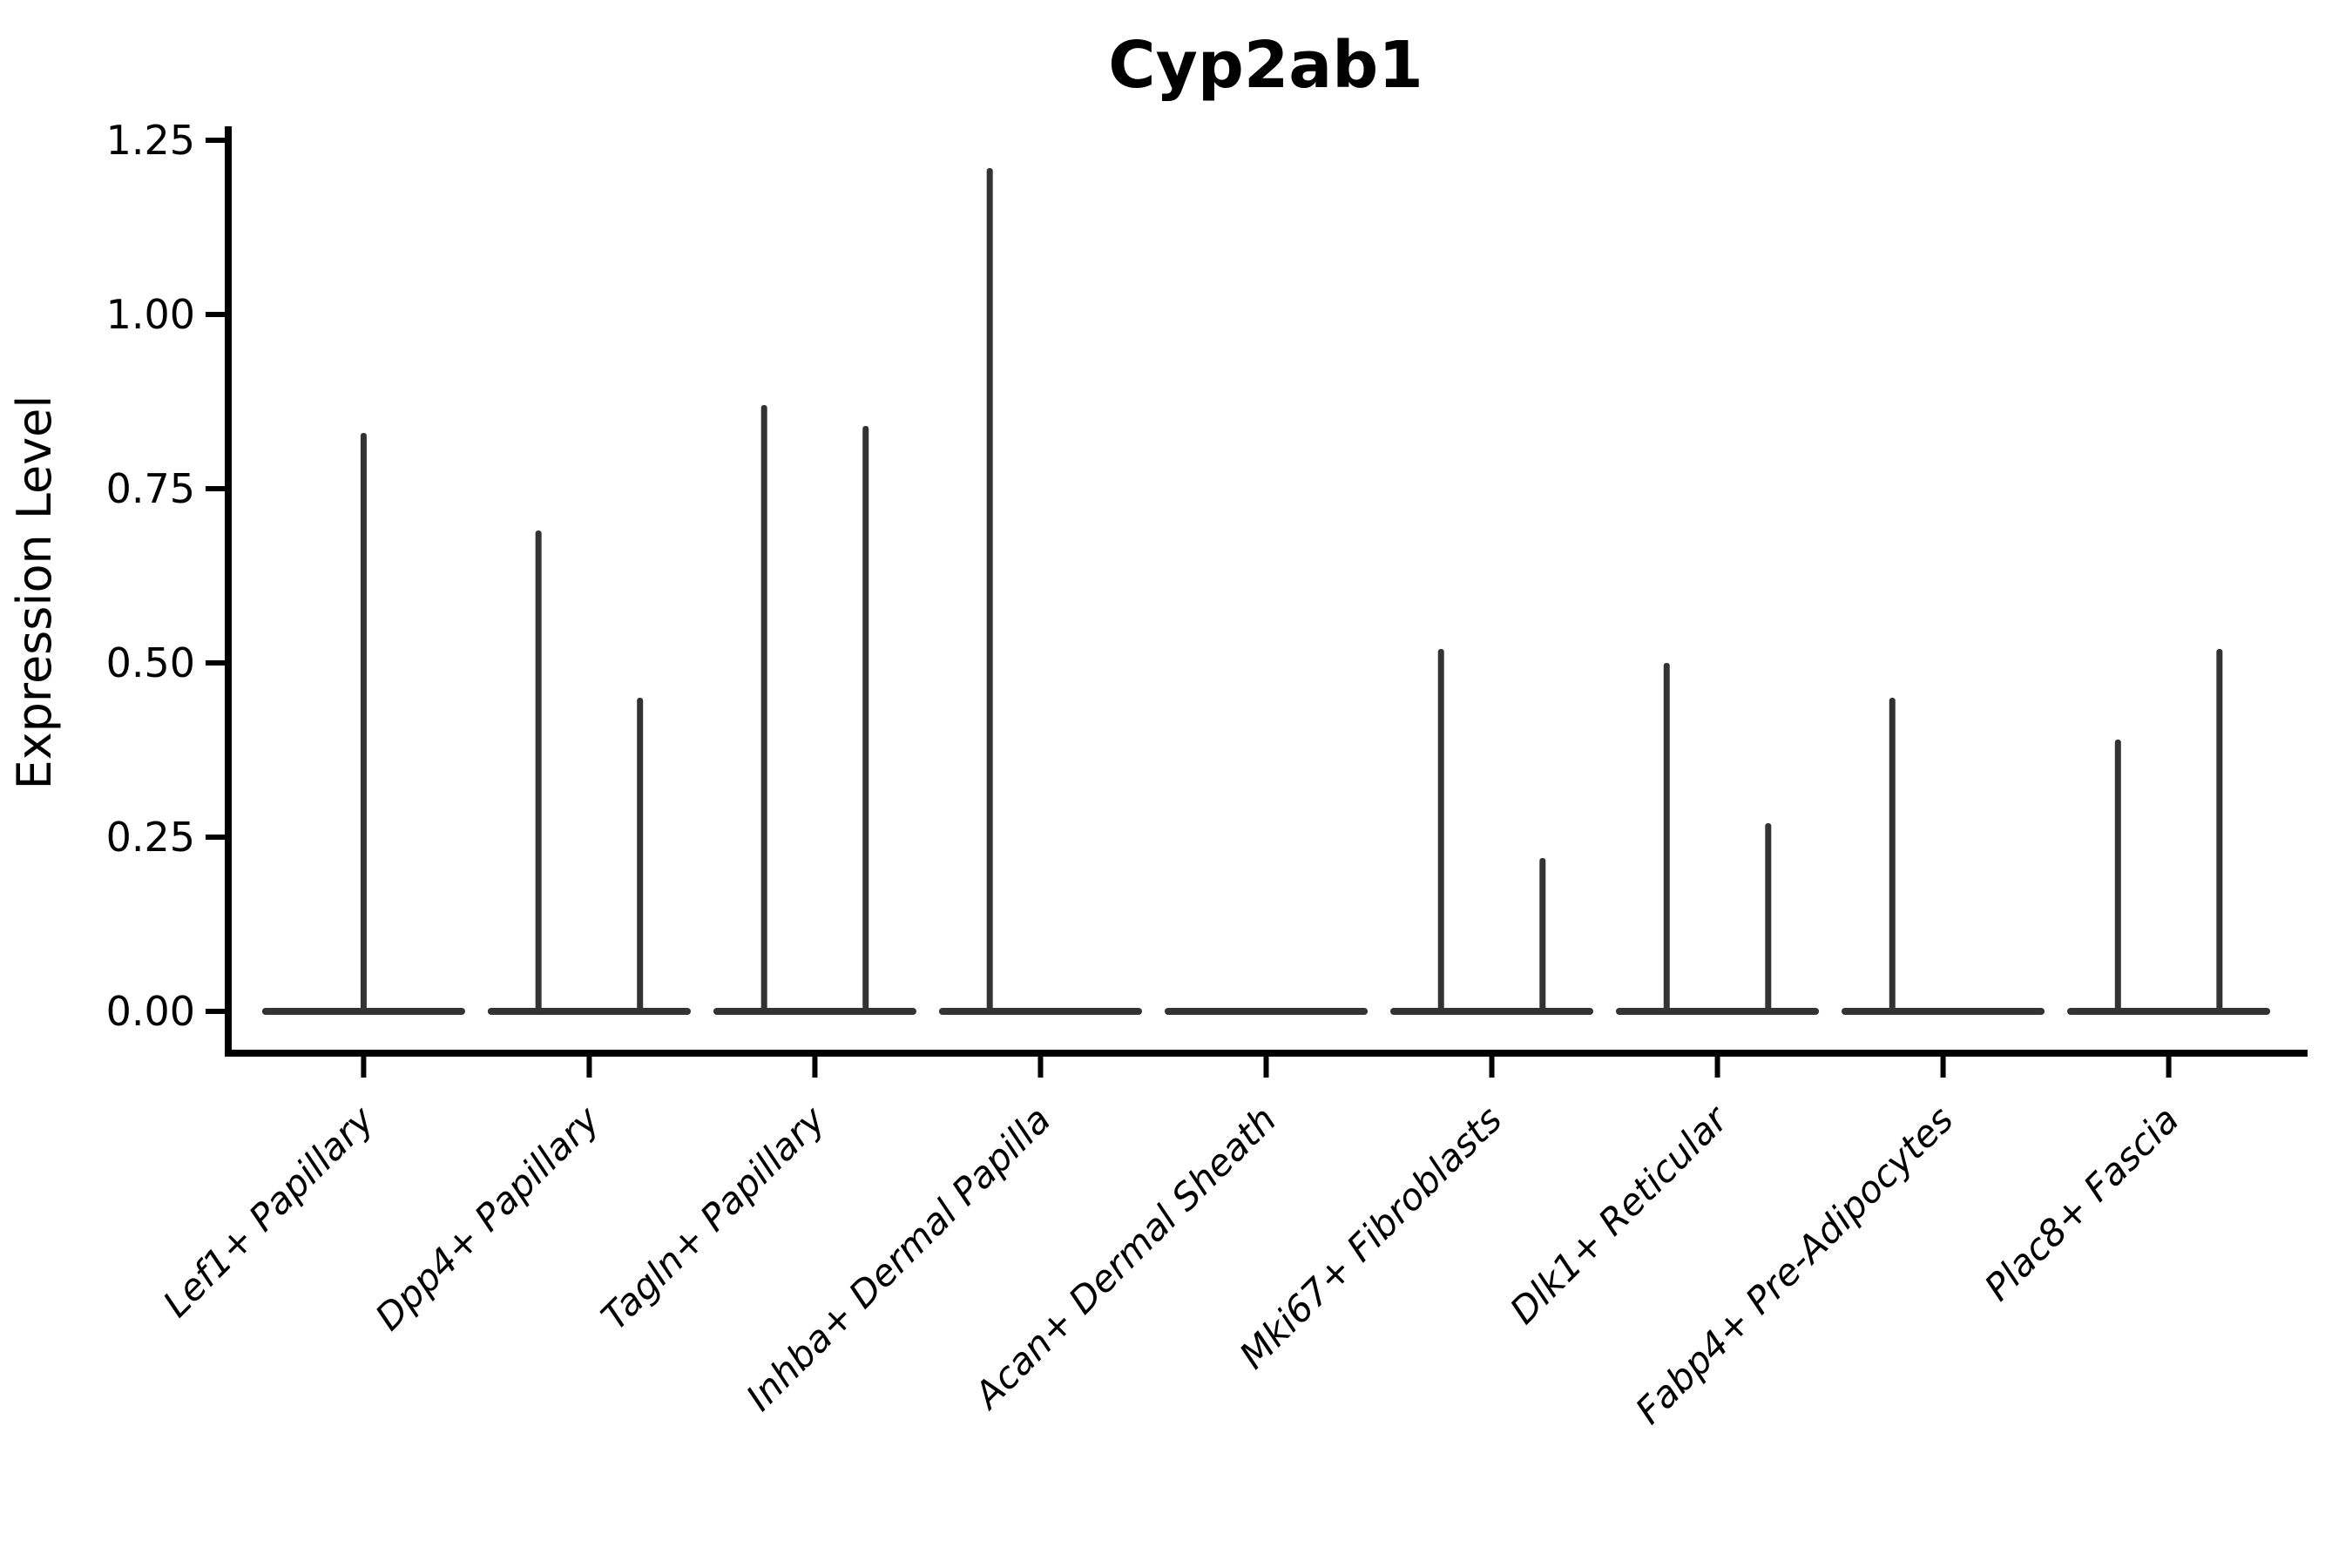 The image size is (2352, 1568). Describe the element at coordinates (1620, 1214) in the screenshot. I see `x-tick-label: Dlk1+ Reticular` at that location.